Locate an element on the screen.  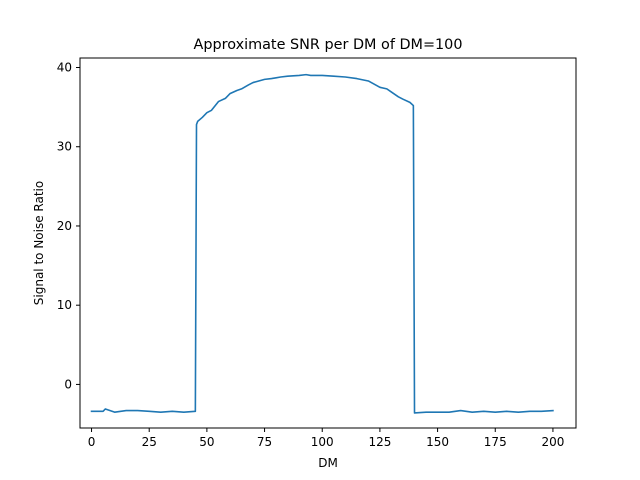
y-axis: 0 10 20 30 40 is located at coordinates (68, 226).